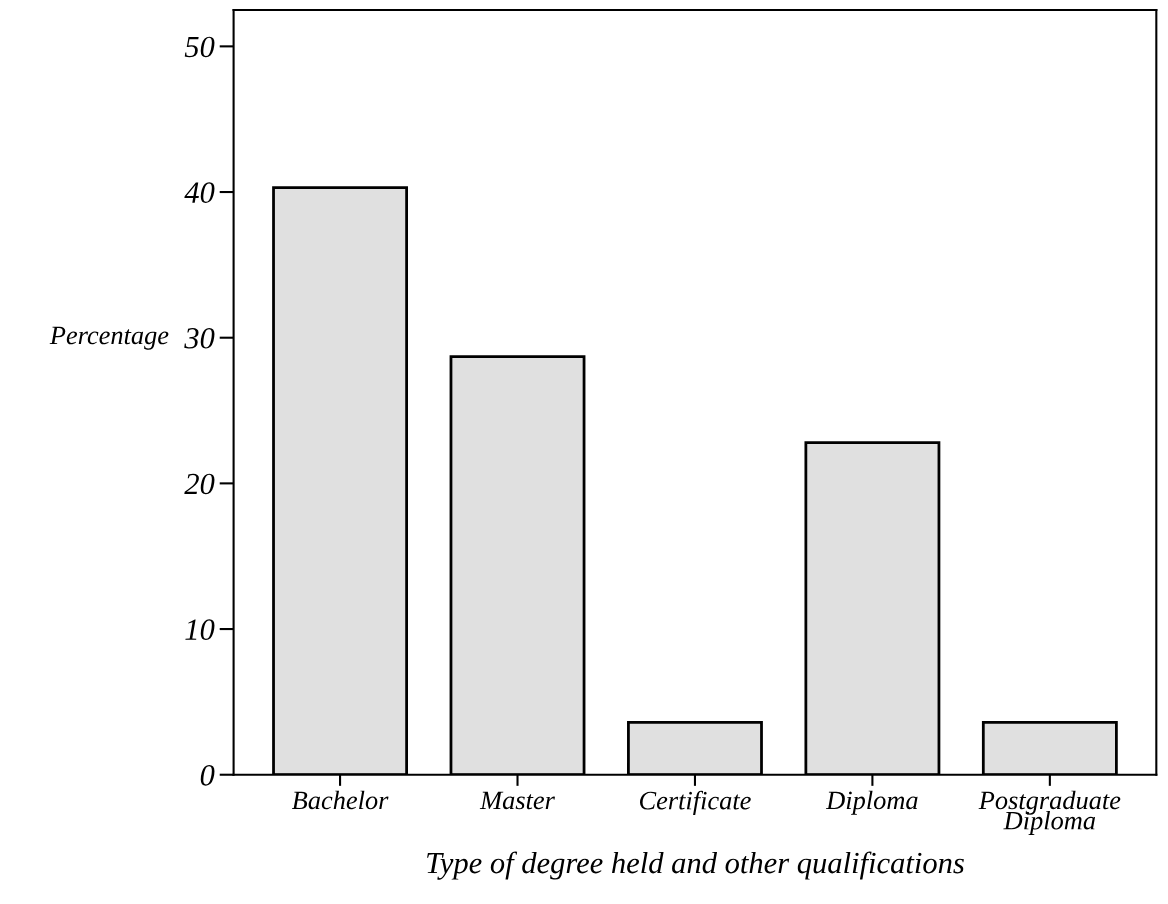  Describe the element at coordinates (207, 775) in the screenshot. I see `y-tick-label: 0` at that location.